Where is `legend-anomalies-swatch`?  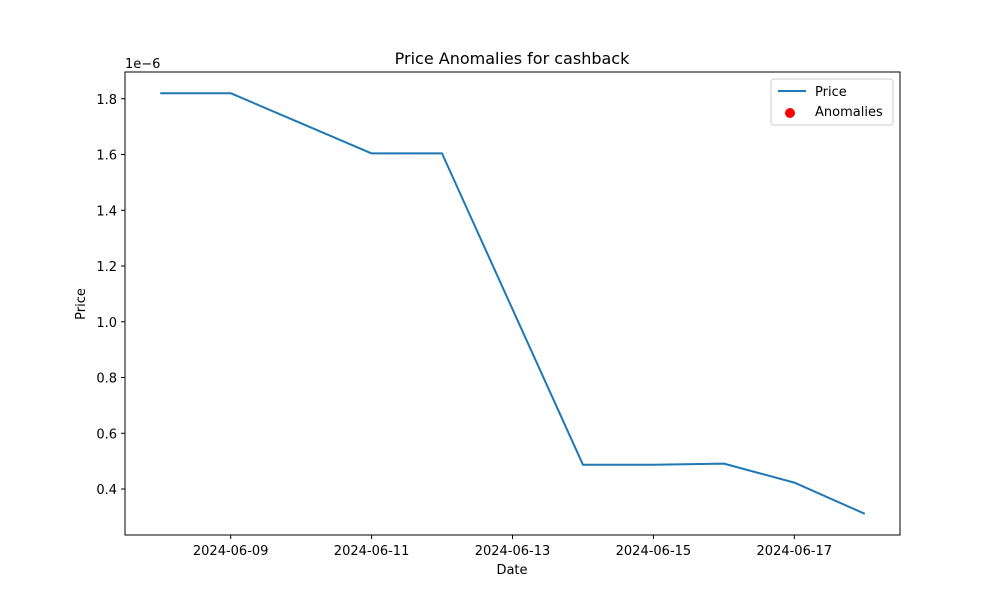 legend-anomalies-swatch is located at coordinates (790, 113).